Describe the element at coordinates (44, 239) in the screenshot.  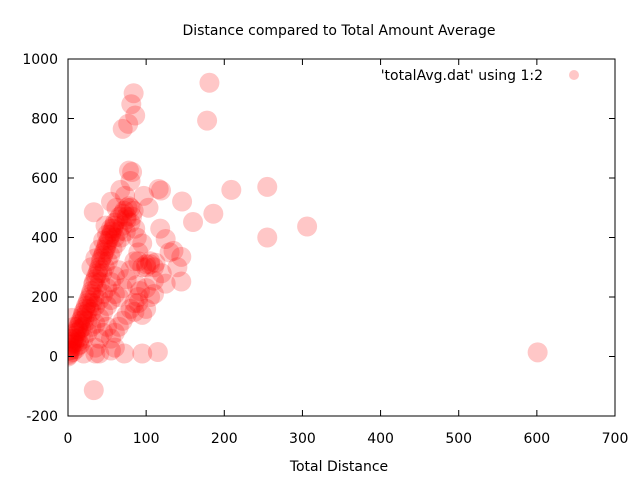
I see `y-tick-label: 400` at that location.